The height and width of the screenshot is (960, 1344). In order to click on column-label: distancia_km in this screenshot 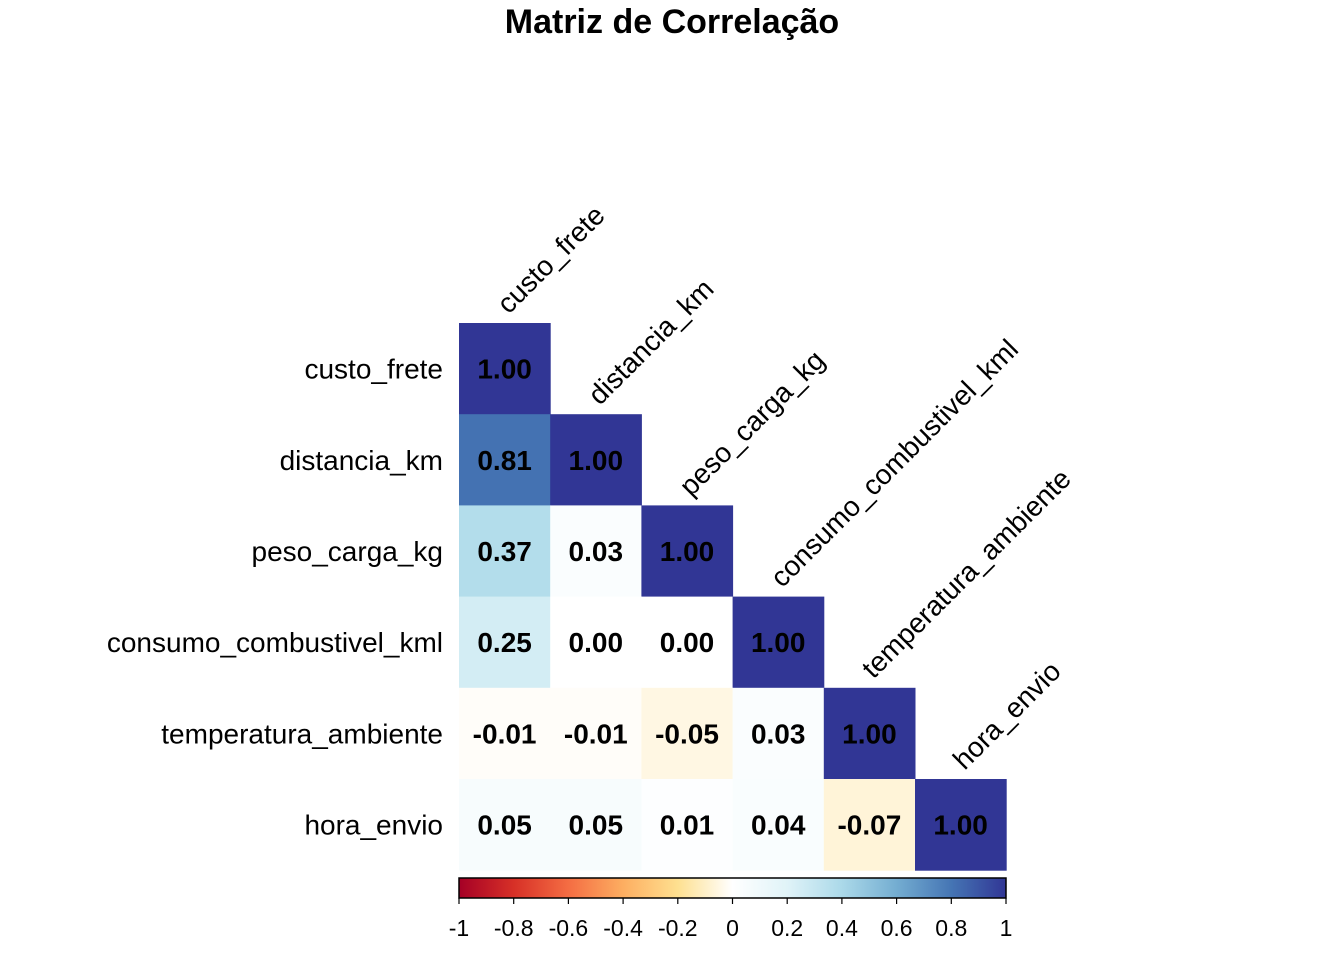, I will do `click(650, 341)`.